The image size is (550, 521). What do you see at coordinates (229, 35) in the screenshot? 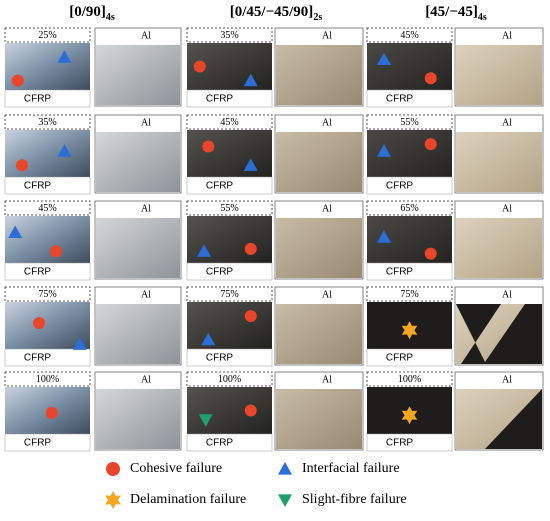
I see `percent-label: 35%` at bounding box center [229, 35].